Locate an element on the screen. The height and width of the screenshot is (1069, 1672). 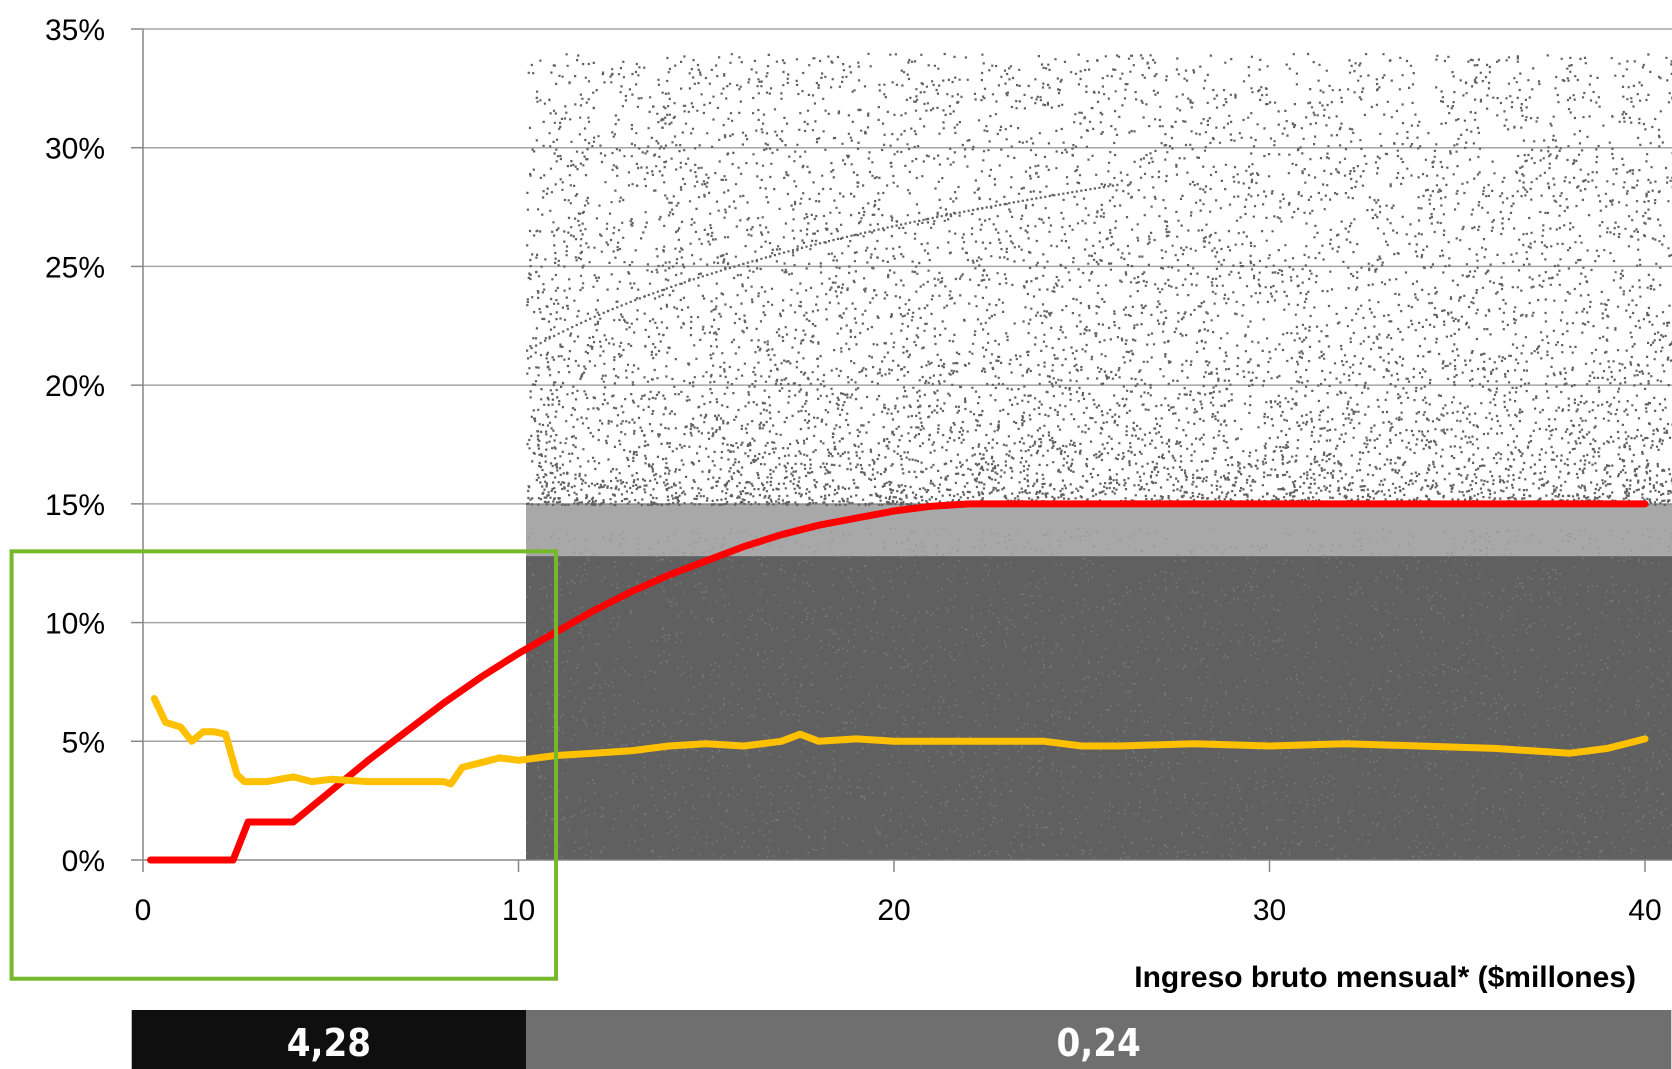
y-tick-label: 20% is located at coordinates (75, 386).